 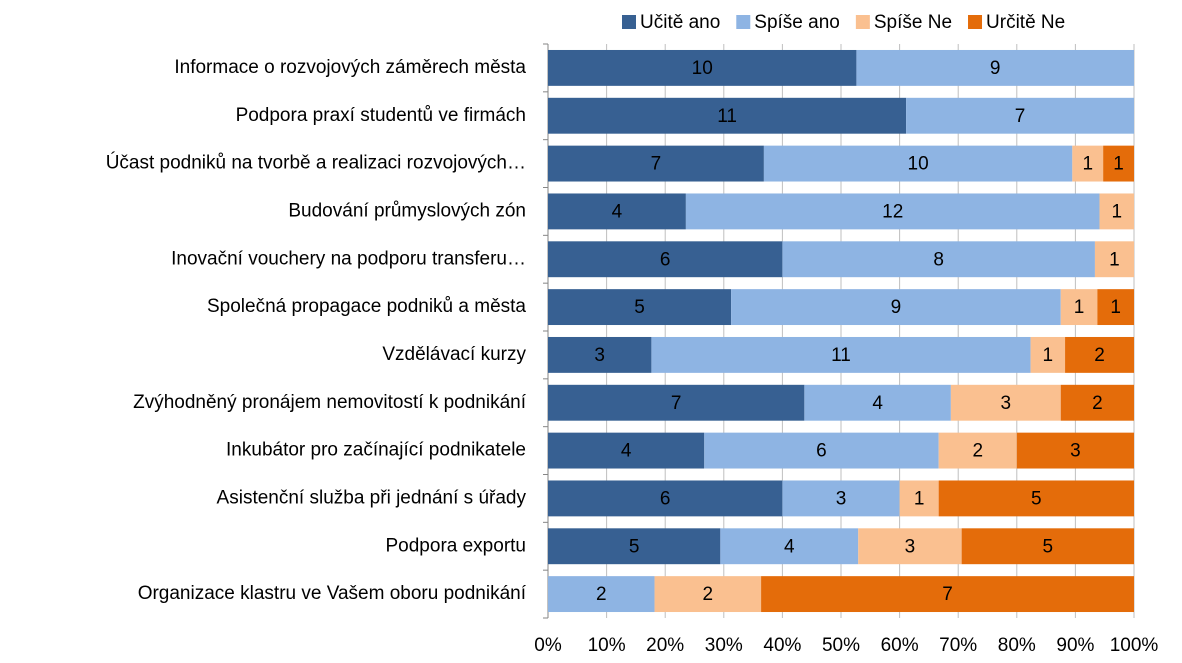 What do you see at coordinates (1134, 645) in the screenshot?
I see `x-tick-label: 100%` at bounding box center [1134, 645].